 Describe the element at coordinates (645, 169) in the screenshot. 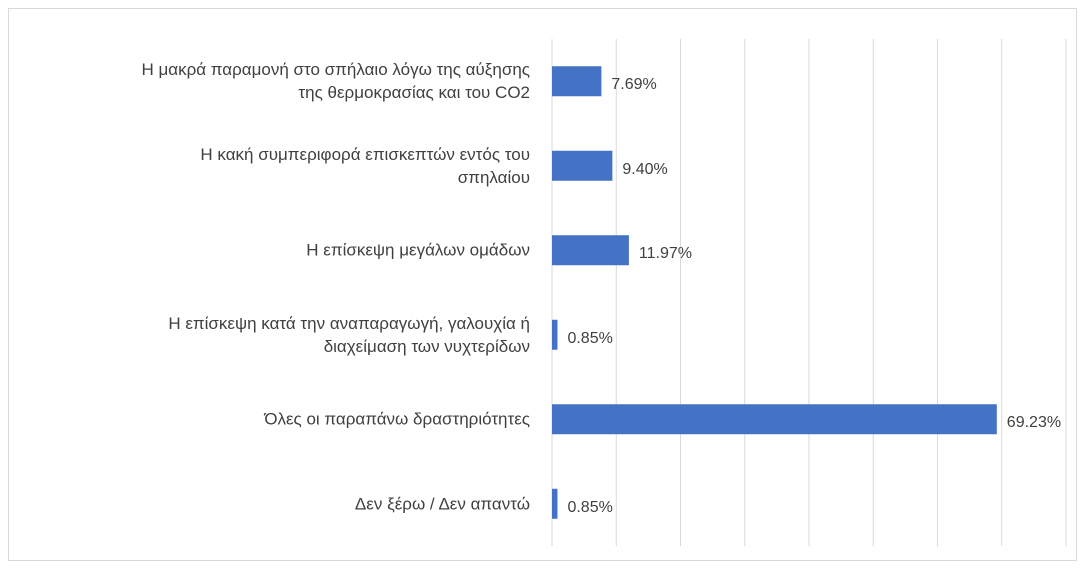

I see `value-label: 9.40%` at that location.